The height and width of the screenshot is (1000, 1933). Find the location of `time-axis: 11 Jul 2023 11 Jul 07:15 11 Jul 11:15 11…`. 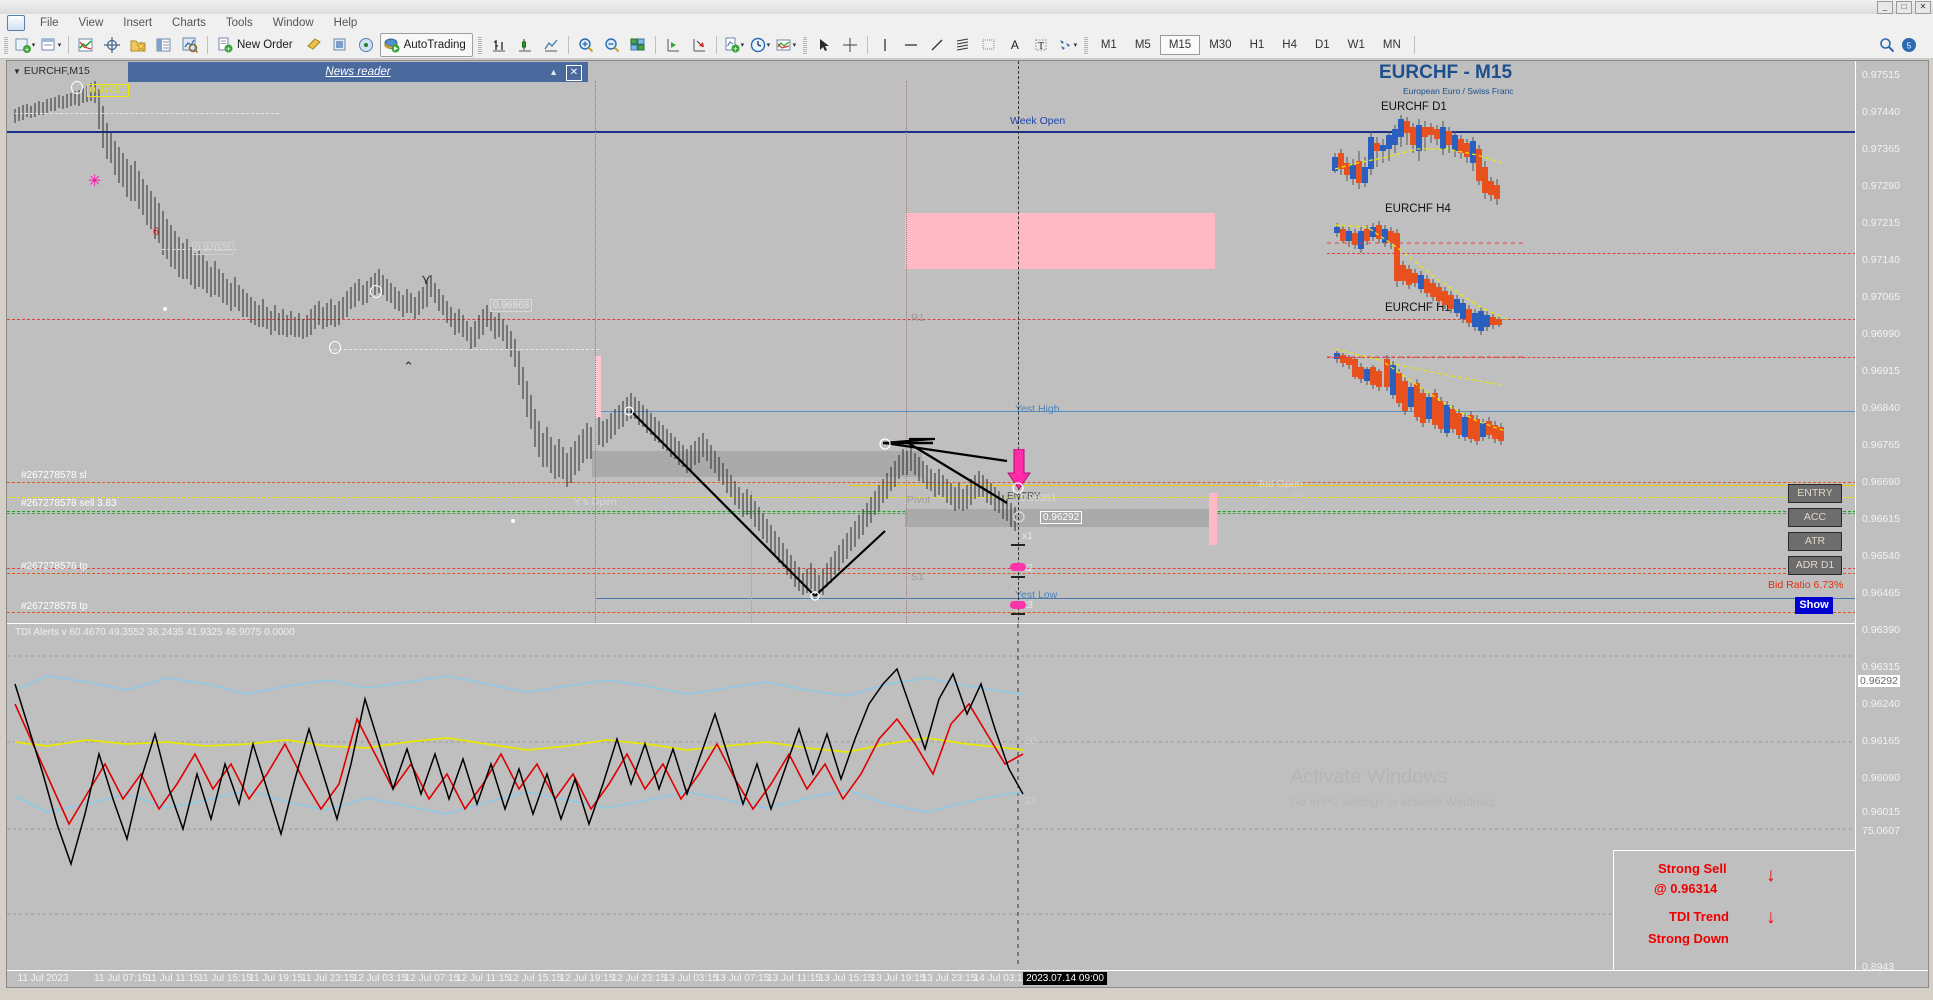

time-axis: 11 Jul 2023 11 Jul 07:15 11 Jul 11:15 11… is located at coordinates (967, 978).